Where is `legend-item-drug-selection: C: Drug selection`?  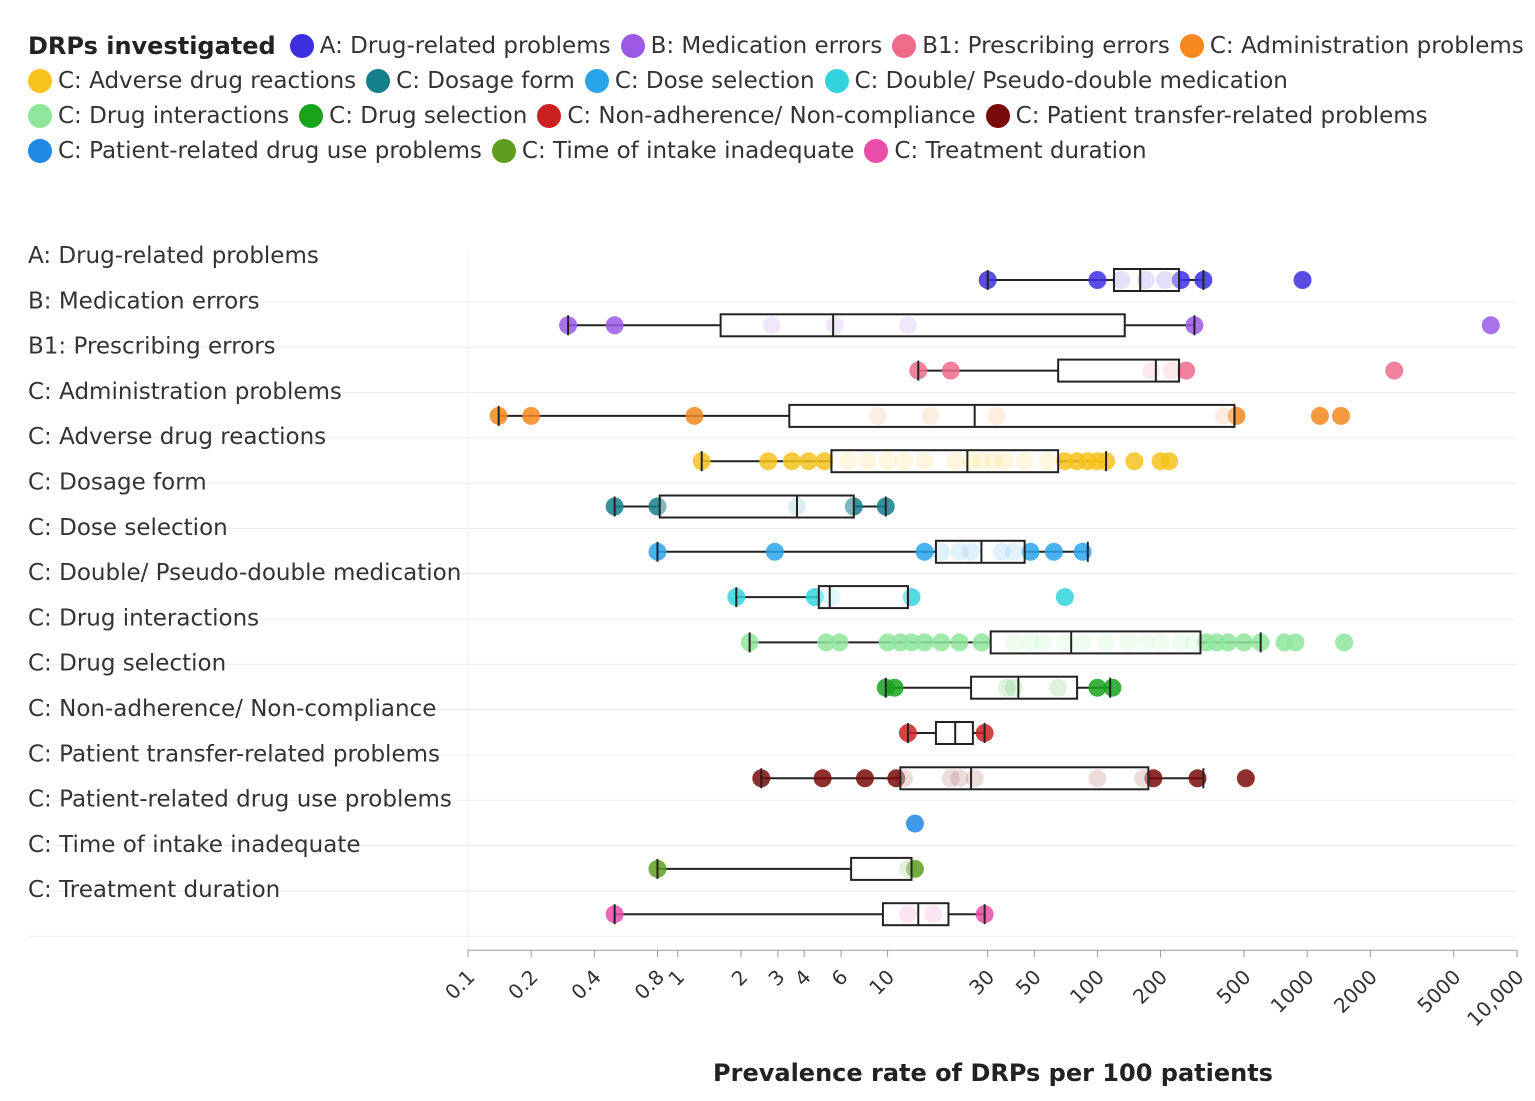 legend-item-drug-selection: C: Drug selection is located at coordinates (413, 116).